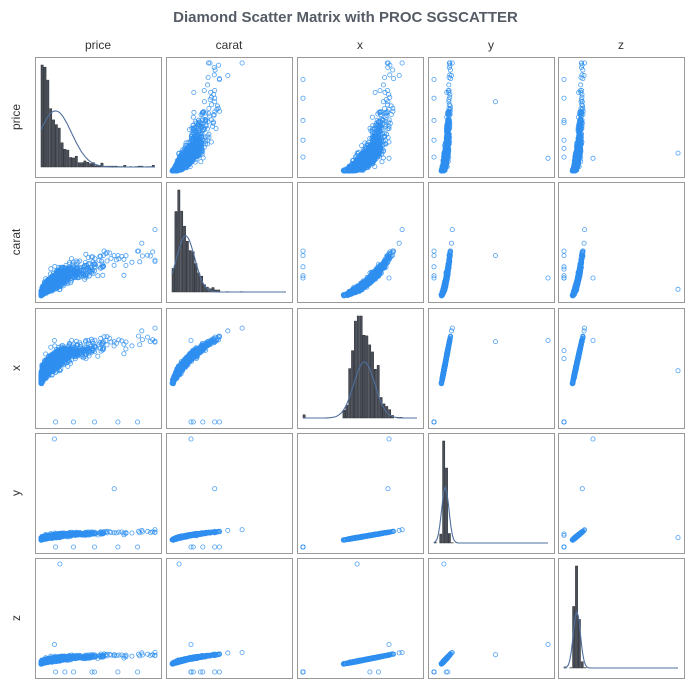  What do you see at coordinates (16, 493) in the screenshot?
I see `row-label-y: y` at bounding box center [16, 493].